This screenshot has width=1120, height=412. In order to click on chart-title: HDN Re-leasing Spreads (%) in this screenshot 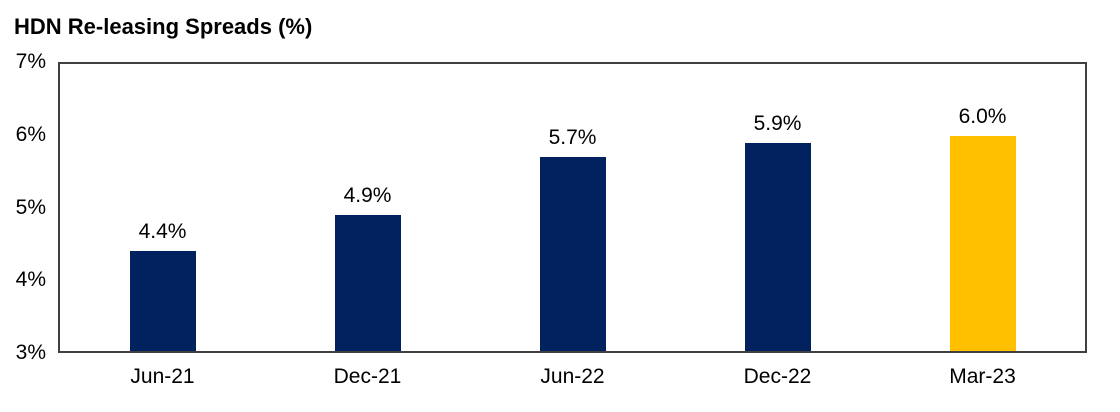, I will do `click(163, 26)`.